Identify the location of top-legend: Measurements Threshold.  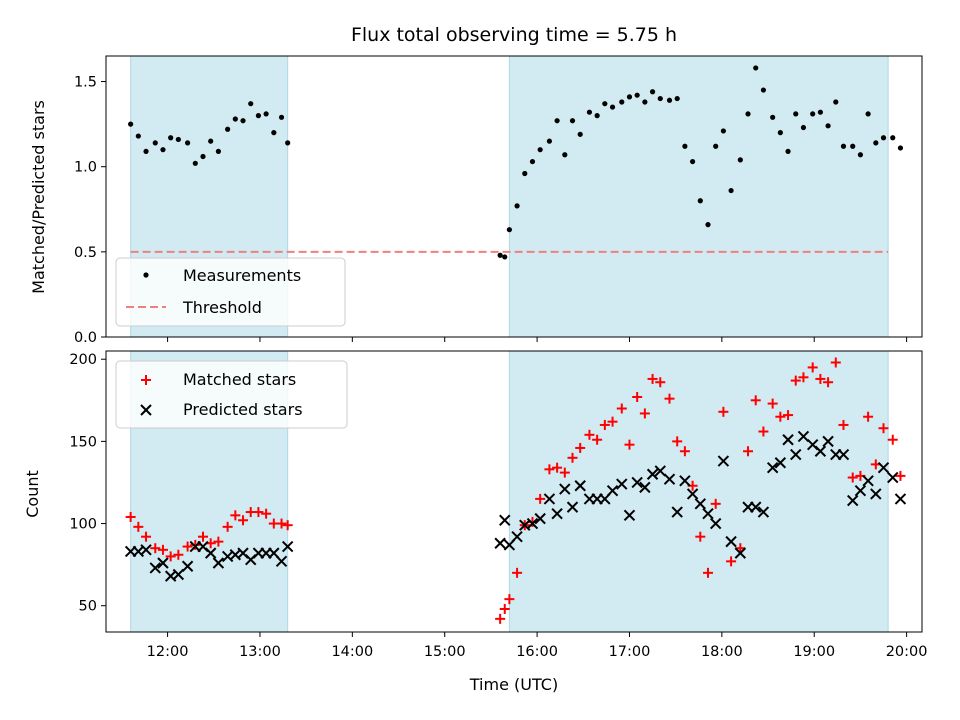
(230, 292).